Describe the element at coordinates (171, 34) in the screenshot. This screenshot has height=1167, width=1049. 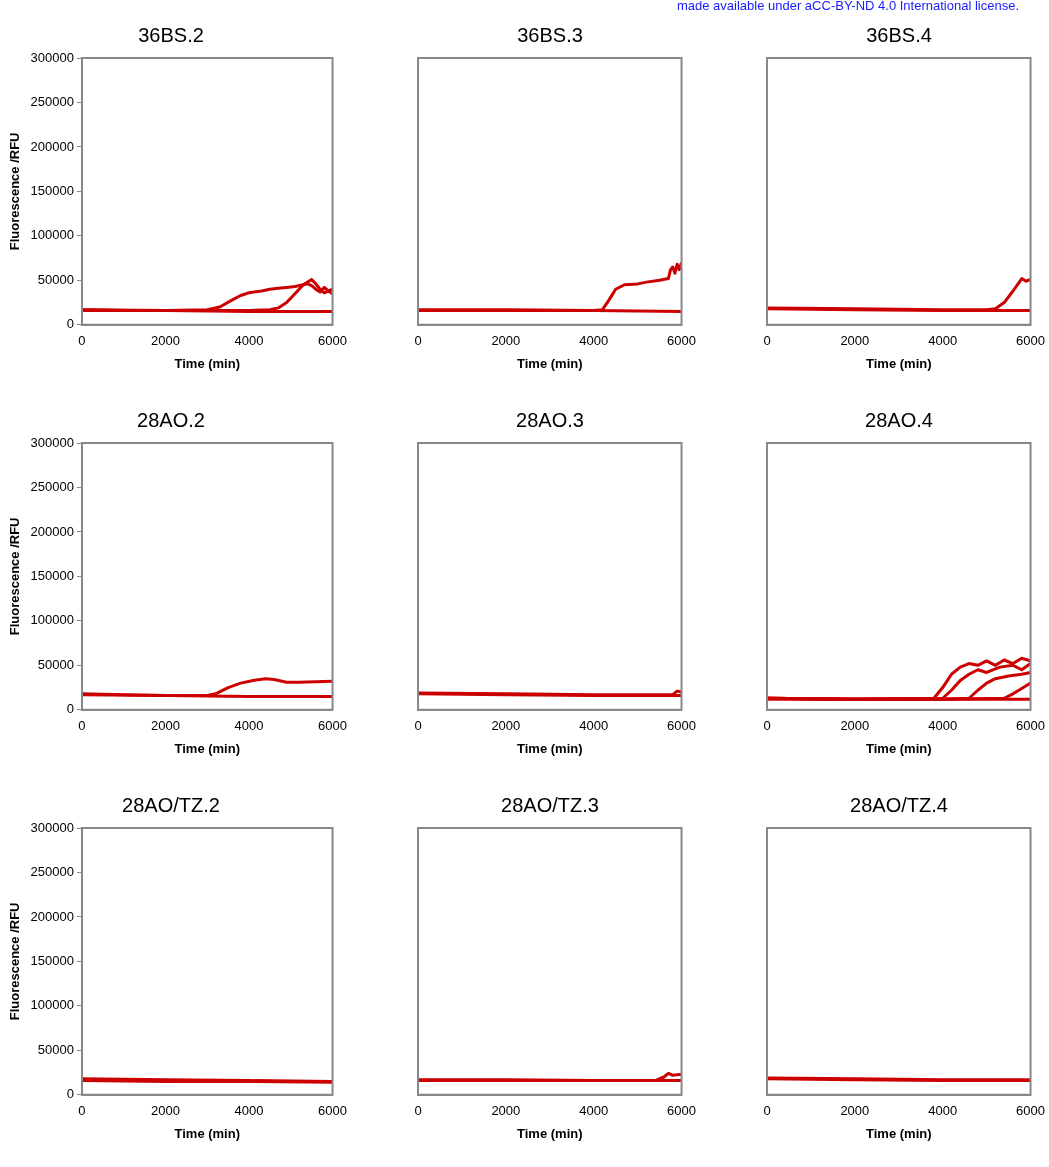
I see `chart-title: 36BS.2` at that location.